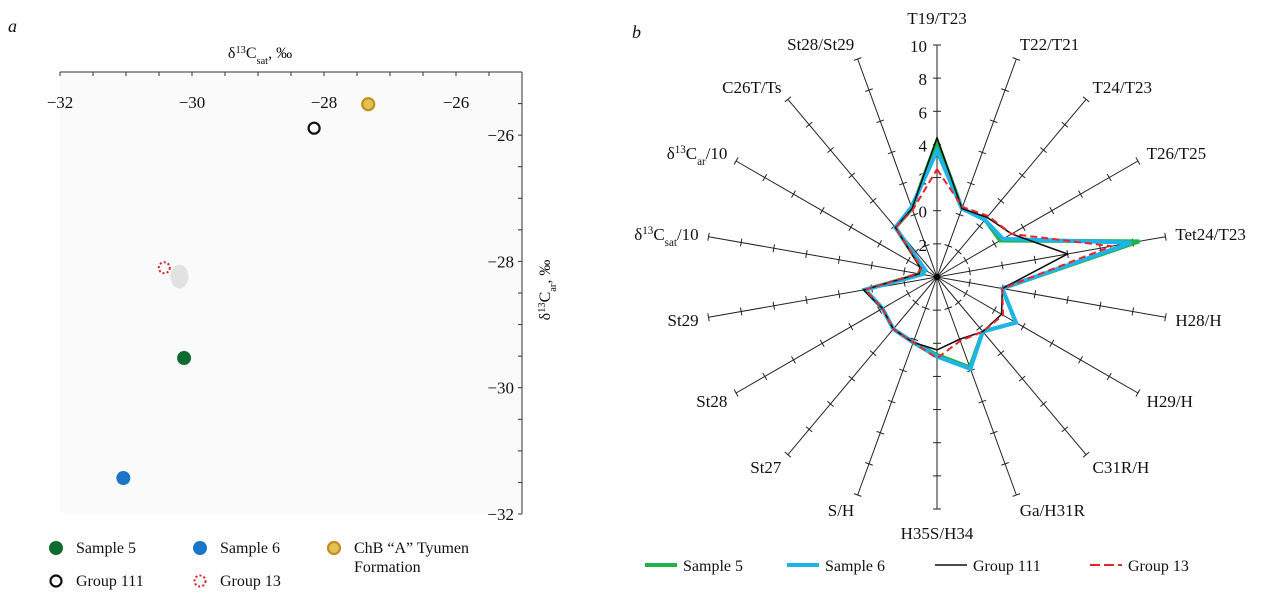 The image size is (1278, 607). I want to click on radar-axis-label: T26/T25, so click(1177, 153).